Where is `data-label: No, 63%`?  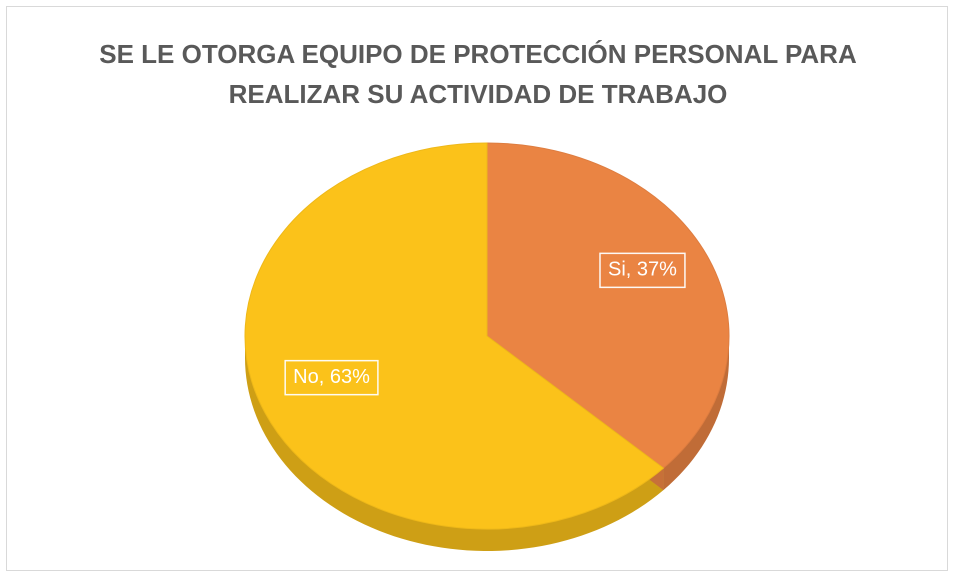 data-label: No, 63% is located at coordinates (331, 377).